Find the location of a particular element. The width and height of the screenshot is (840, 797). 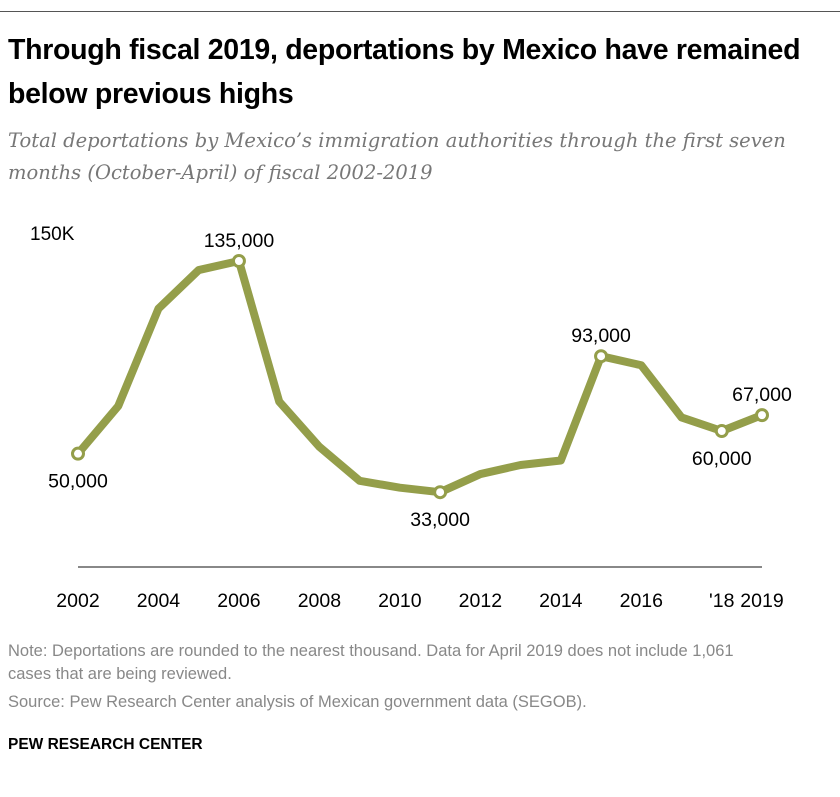

brand-logo-text: PEW RESEARCH CENTER is located at coordinates (105, 744).